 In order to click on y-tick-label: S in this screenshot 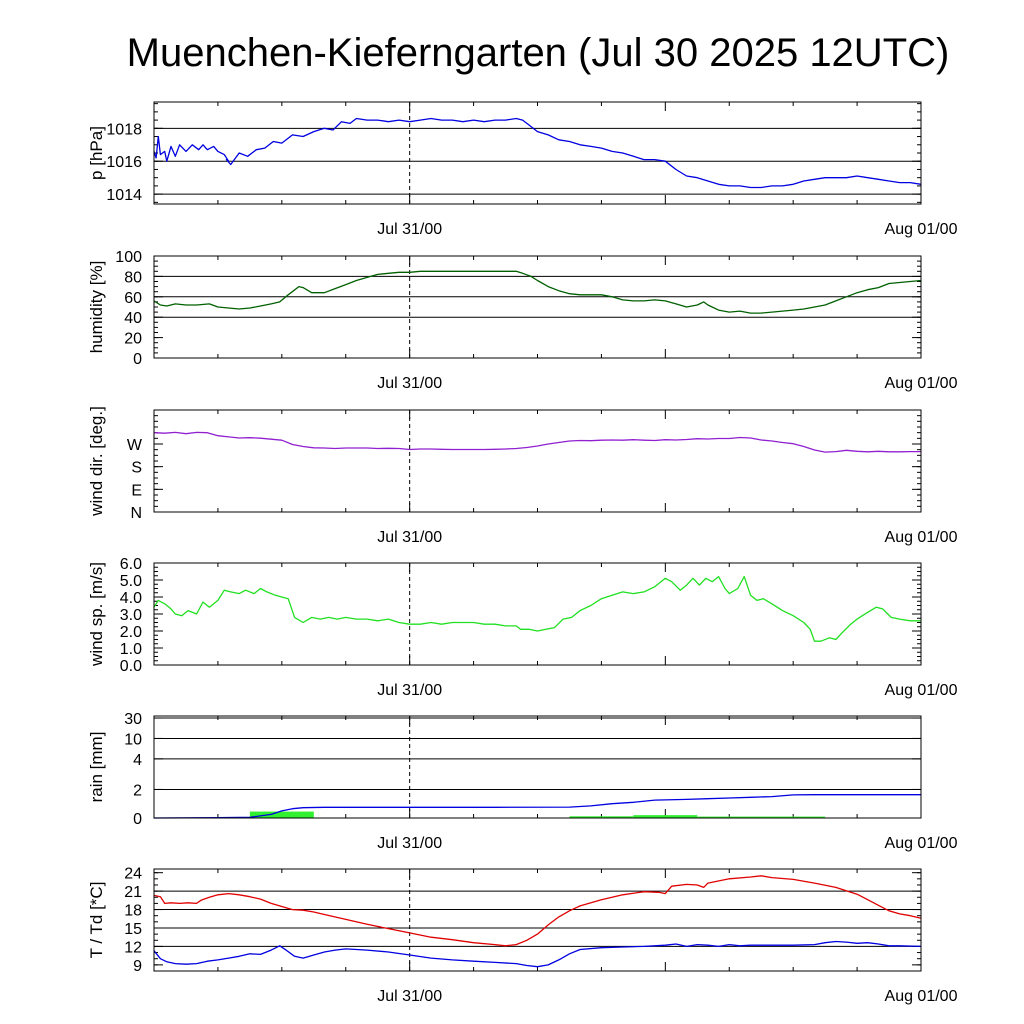, I will do `click(136, 468)`.